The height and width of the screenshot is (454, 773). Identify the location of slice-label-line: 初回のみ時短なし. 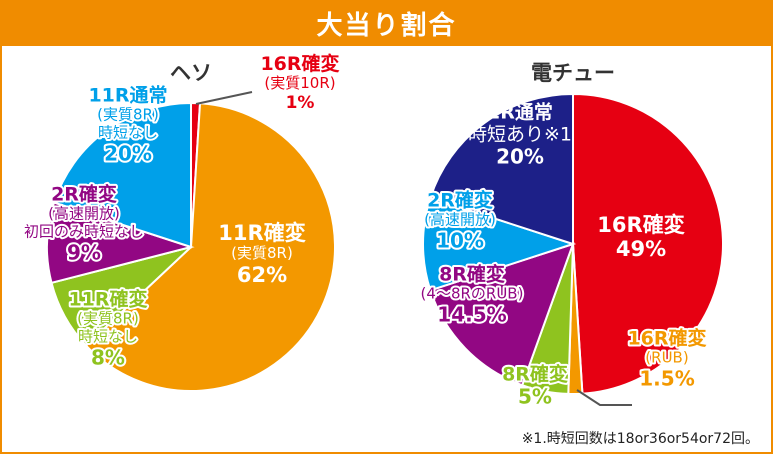
(84, 232).